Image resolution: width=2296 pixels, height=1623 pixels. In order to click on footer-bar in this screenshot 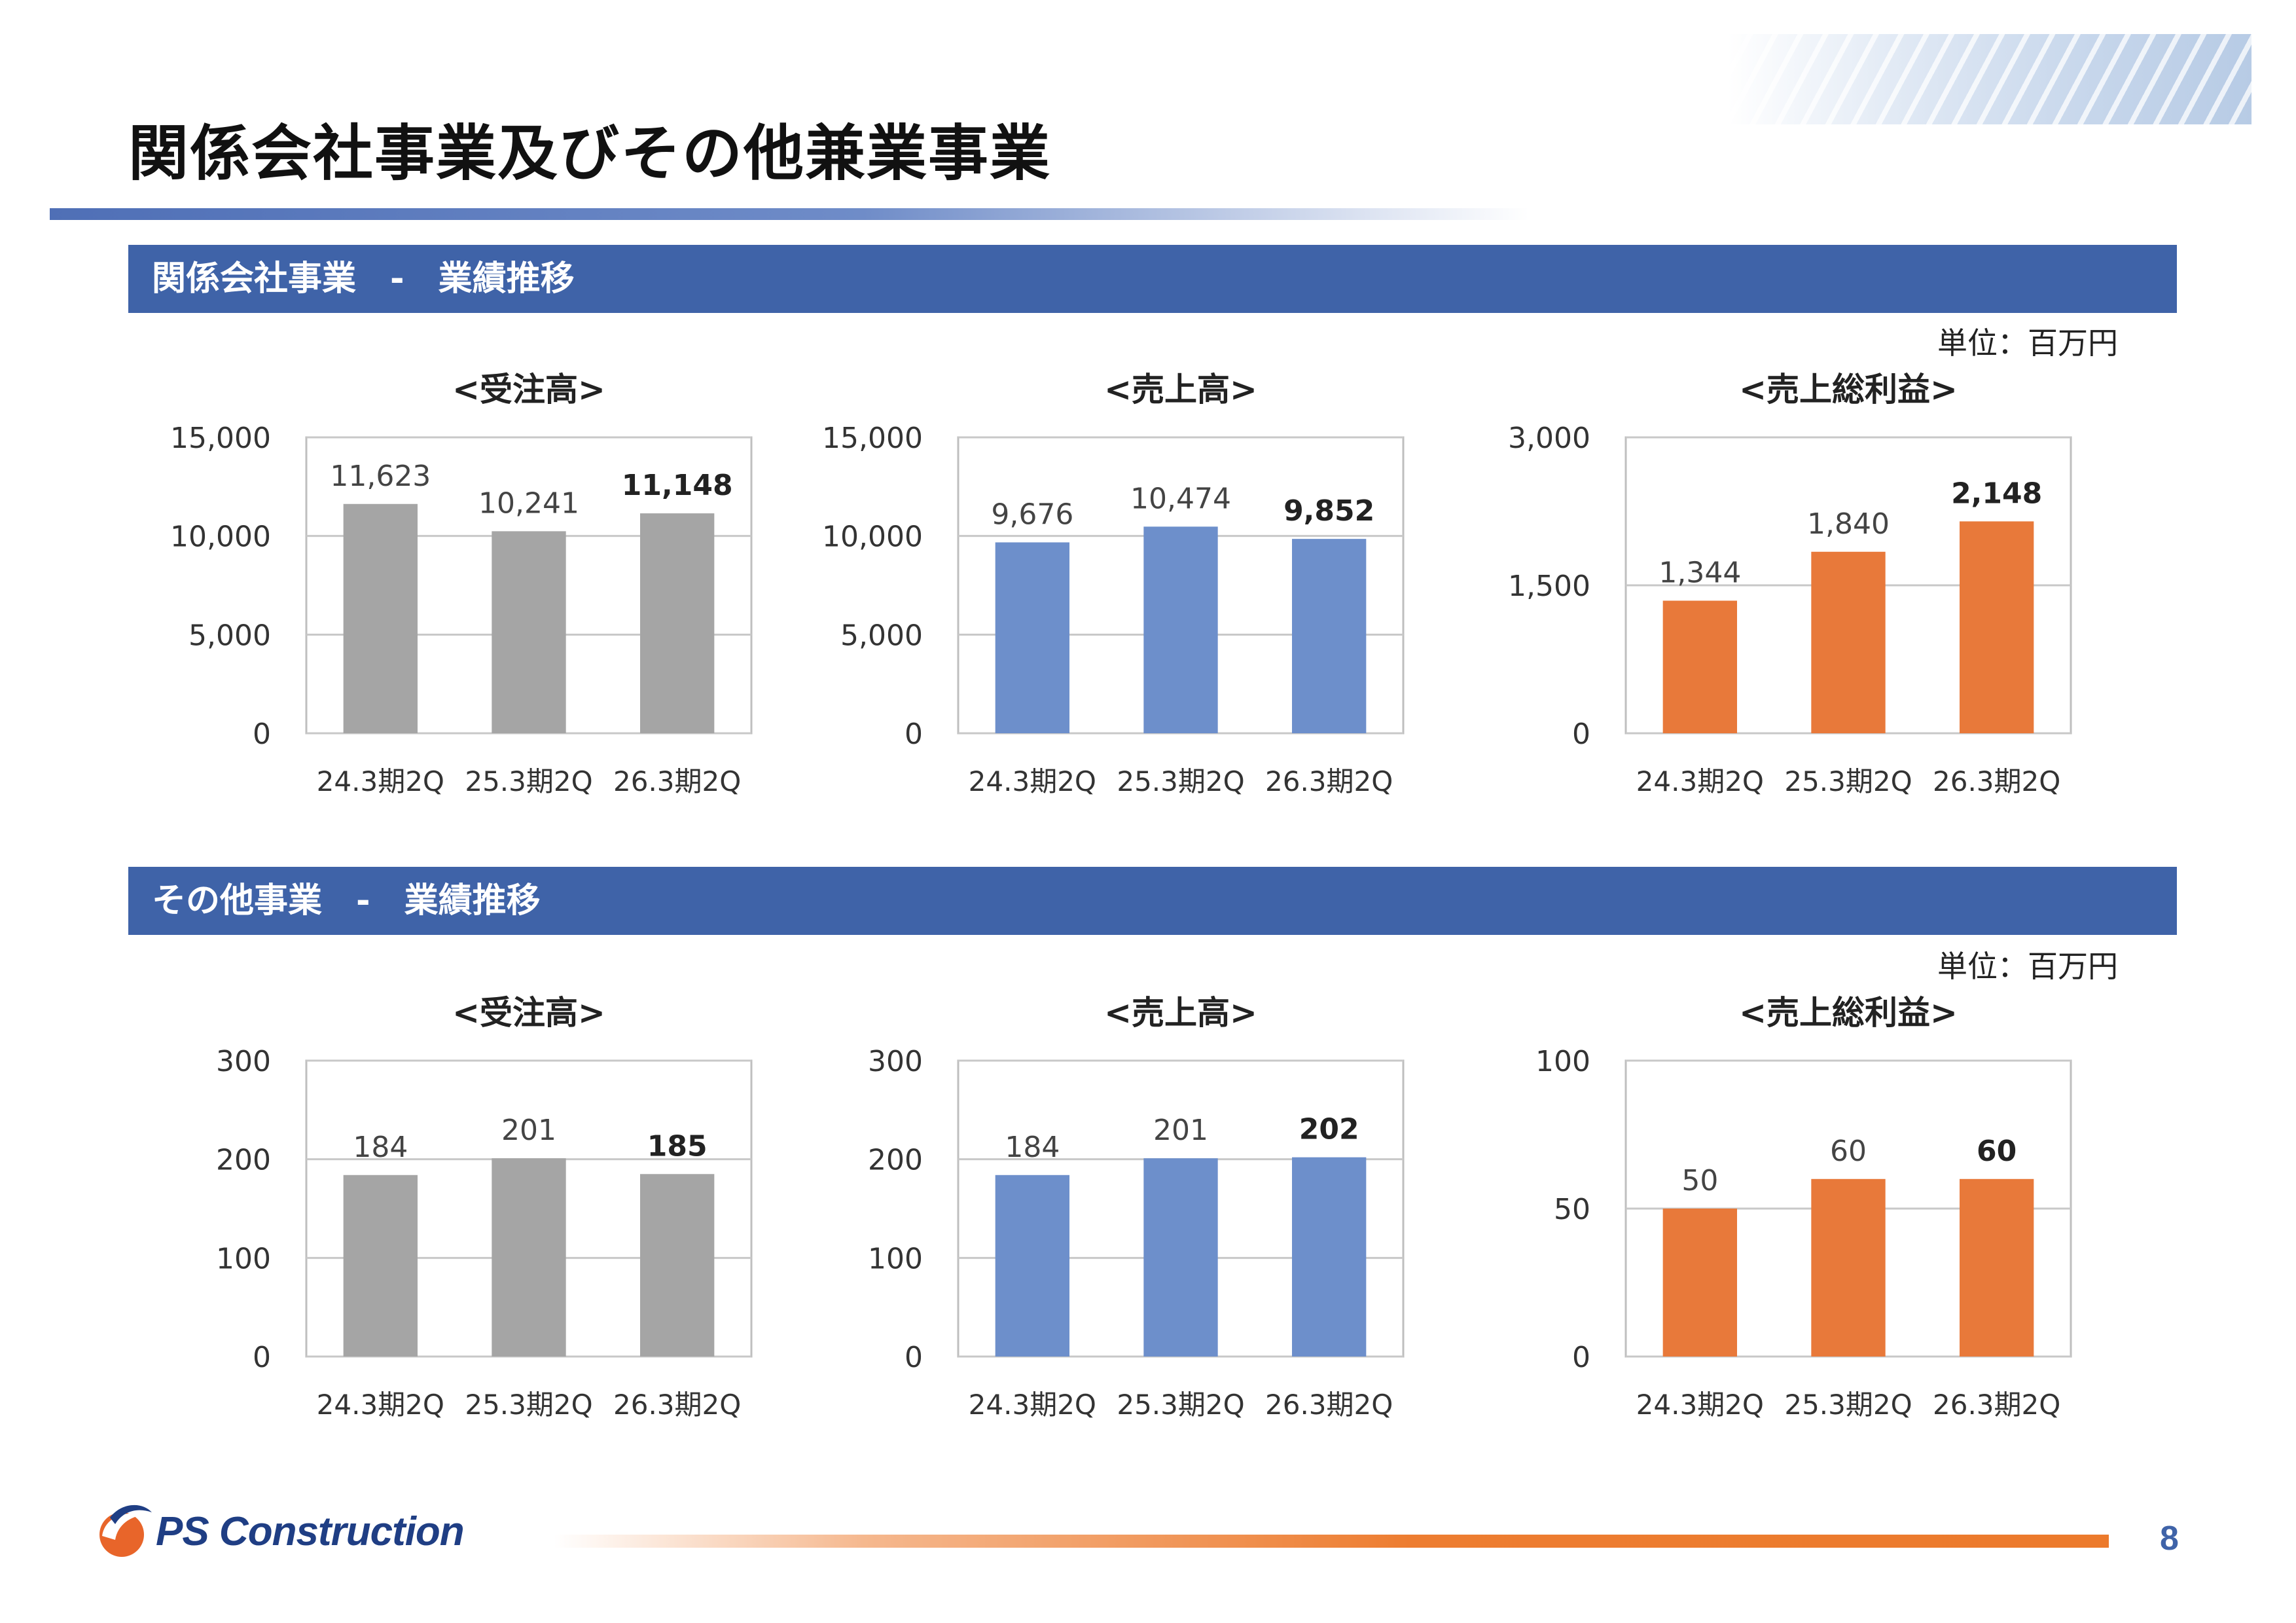, I will do `click(1331, 1541)`.